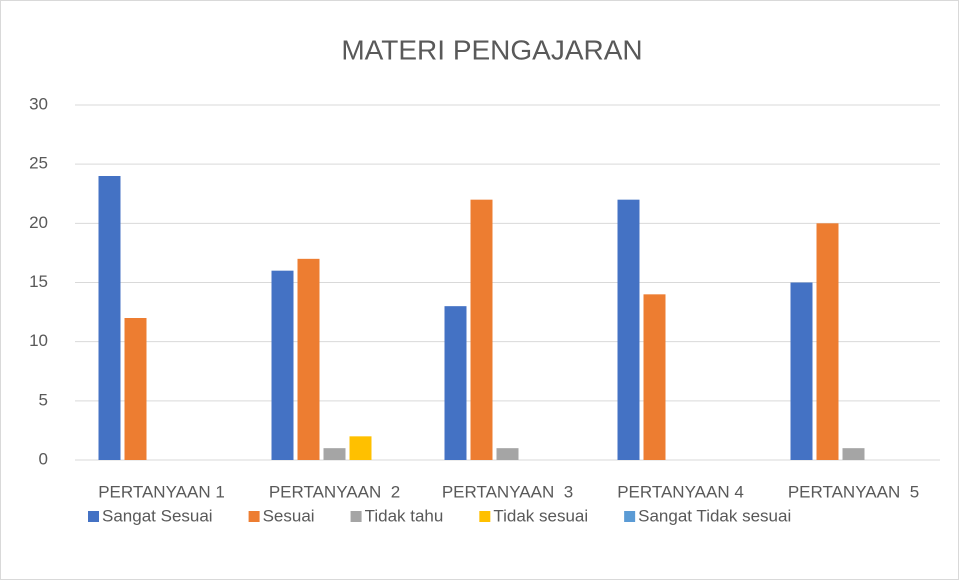 The height and width of the screenshot is (581, 960). I want to click on legend-label: Sesuai, so click(289, 515).